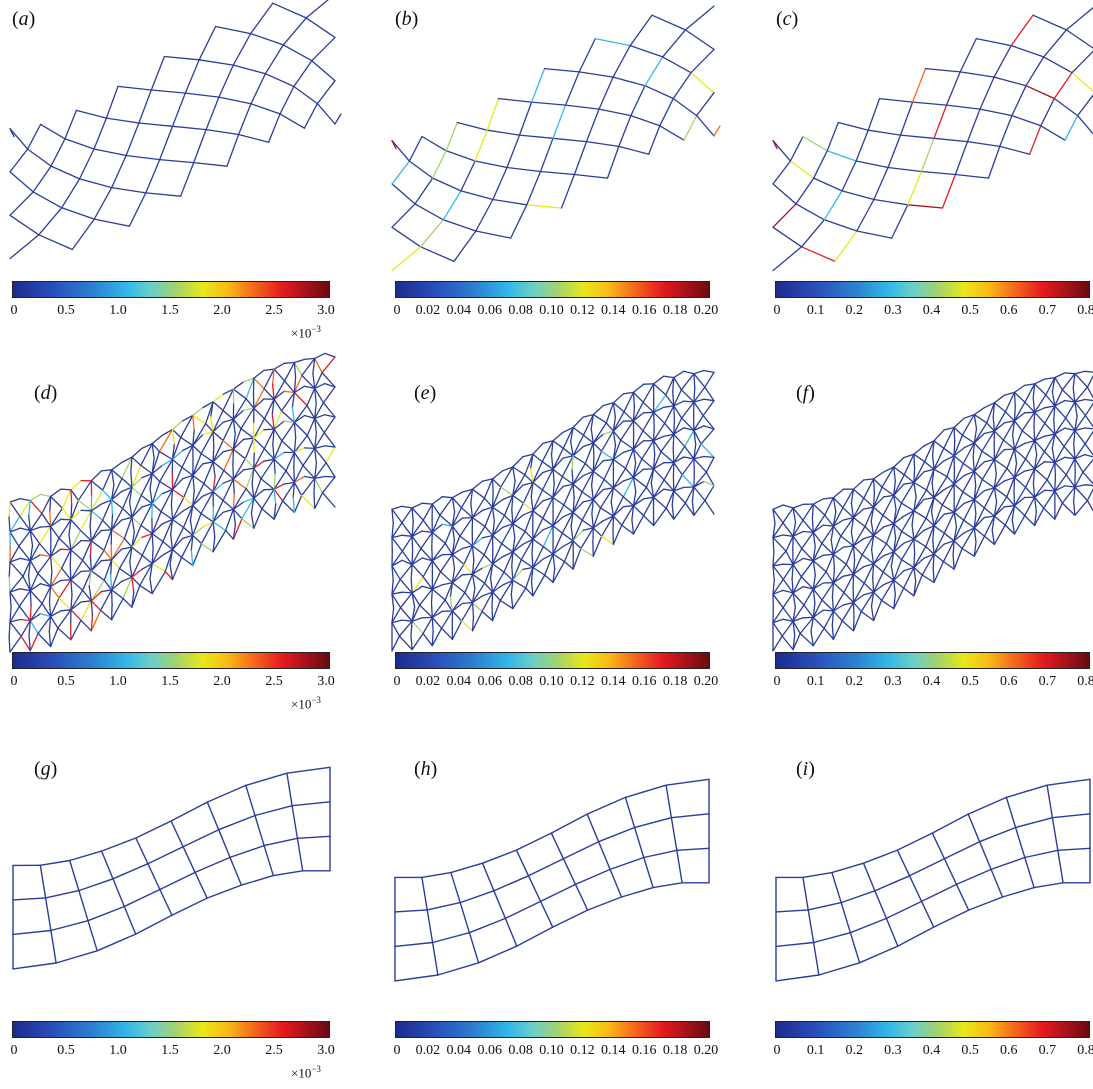 The width and height of the screenshot is (1093, 1089). I want to click on panel-label: (d), so click(46, 393).